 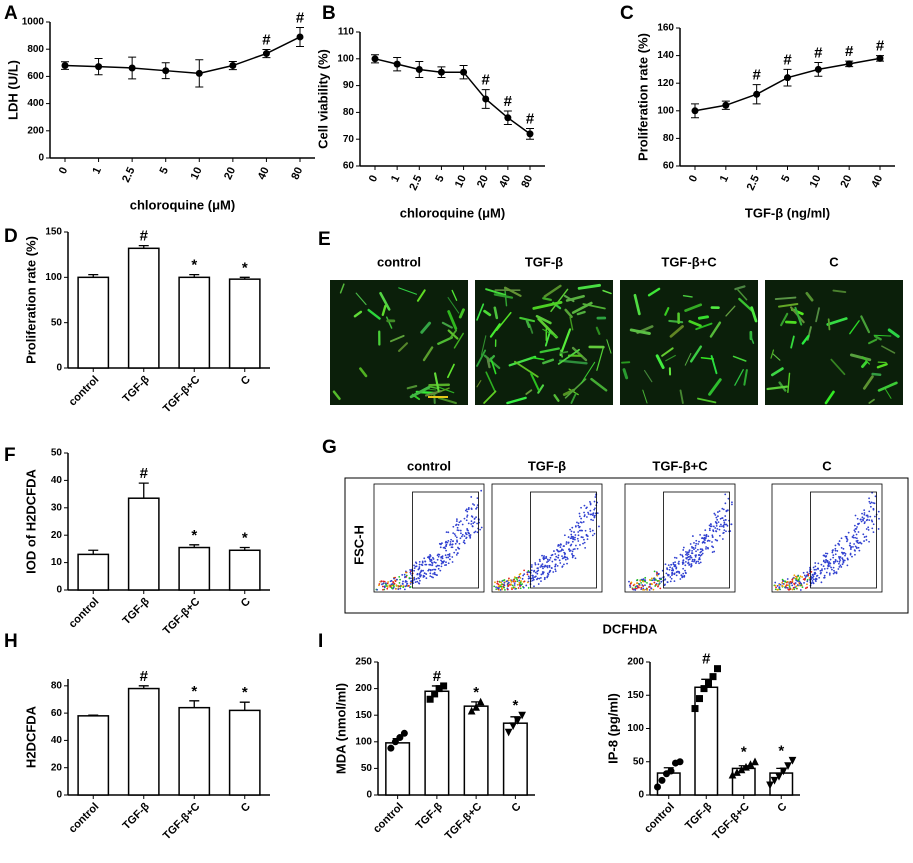 I want to click on flow-label: control, so click(x=429, y=465).